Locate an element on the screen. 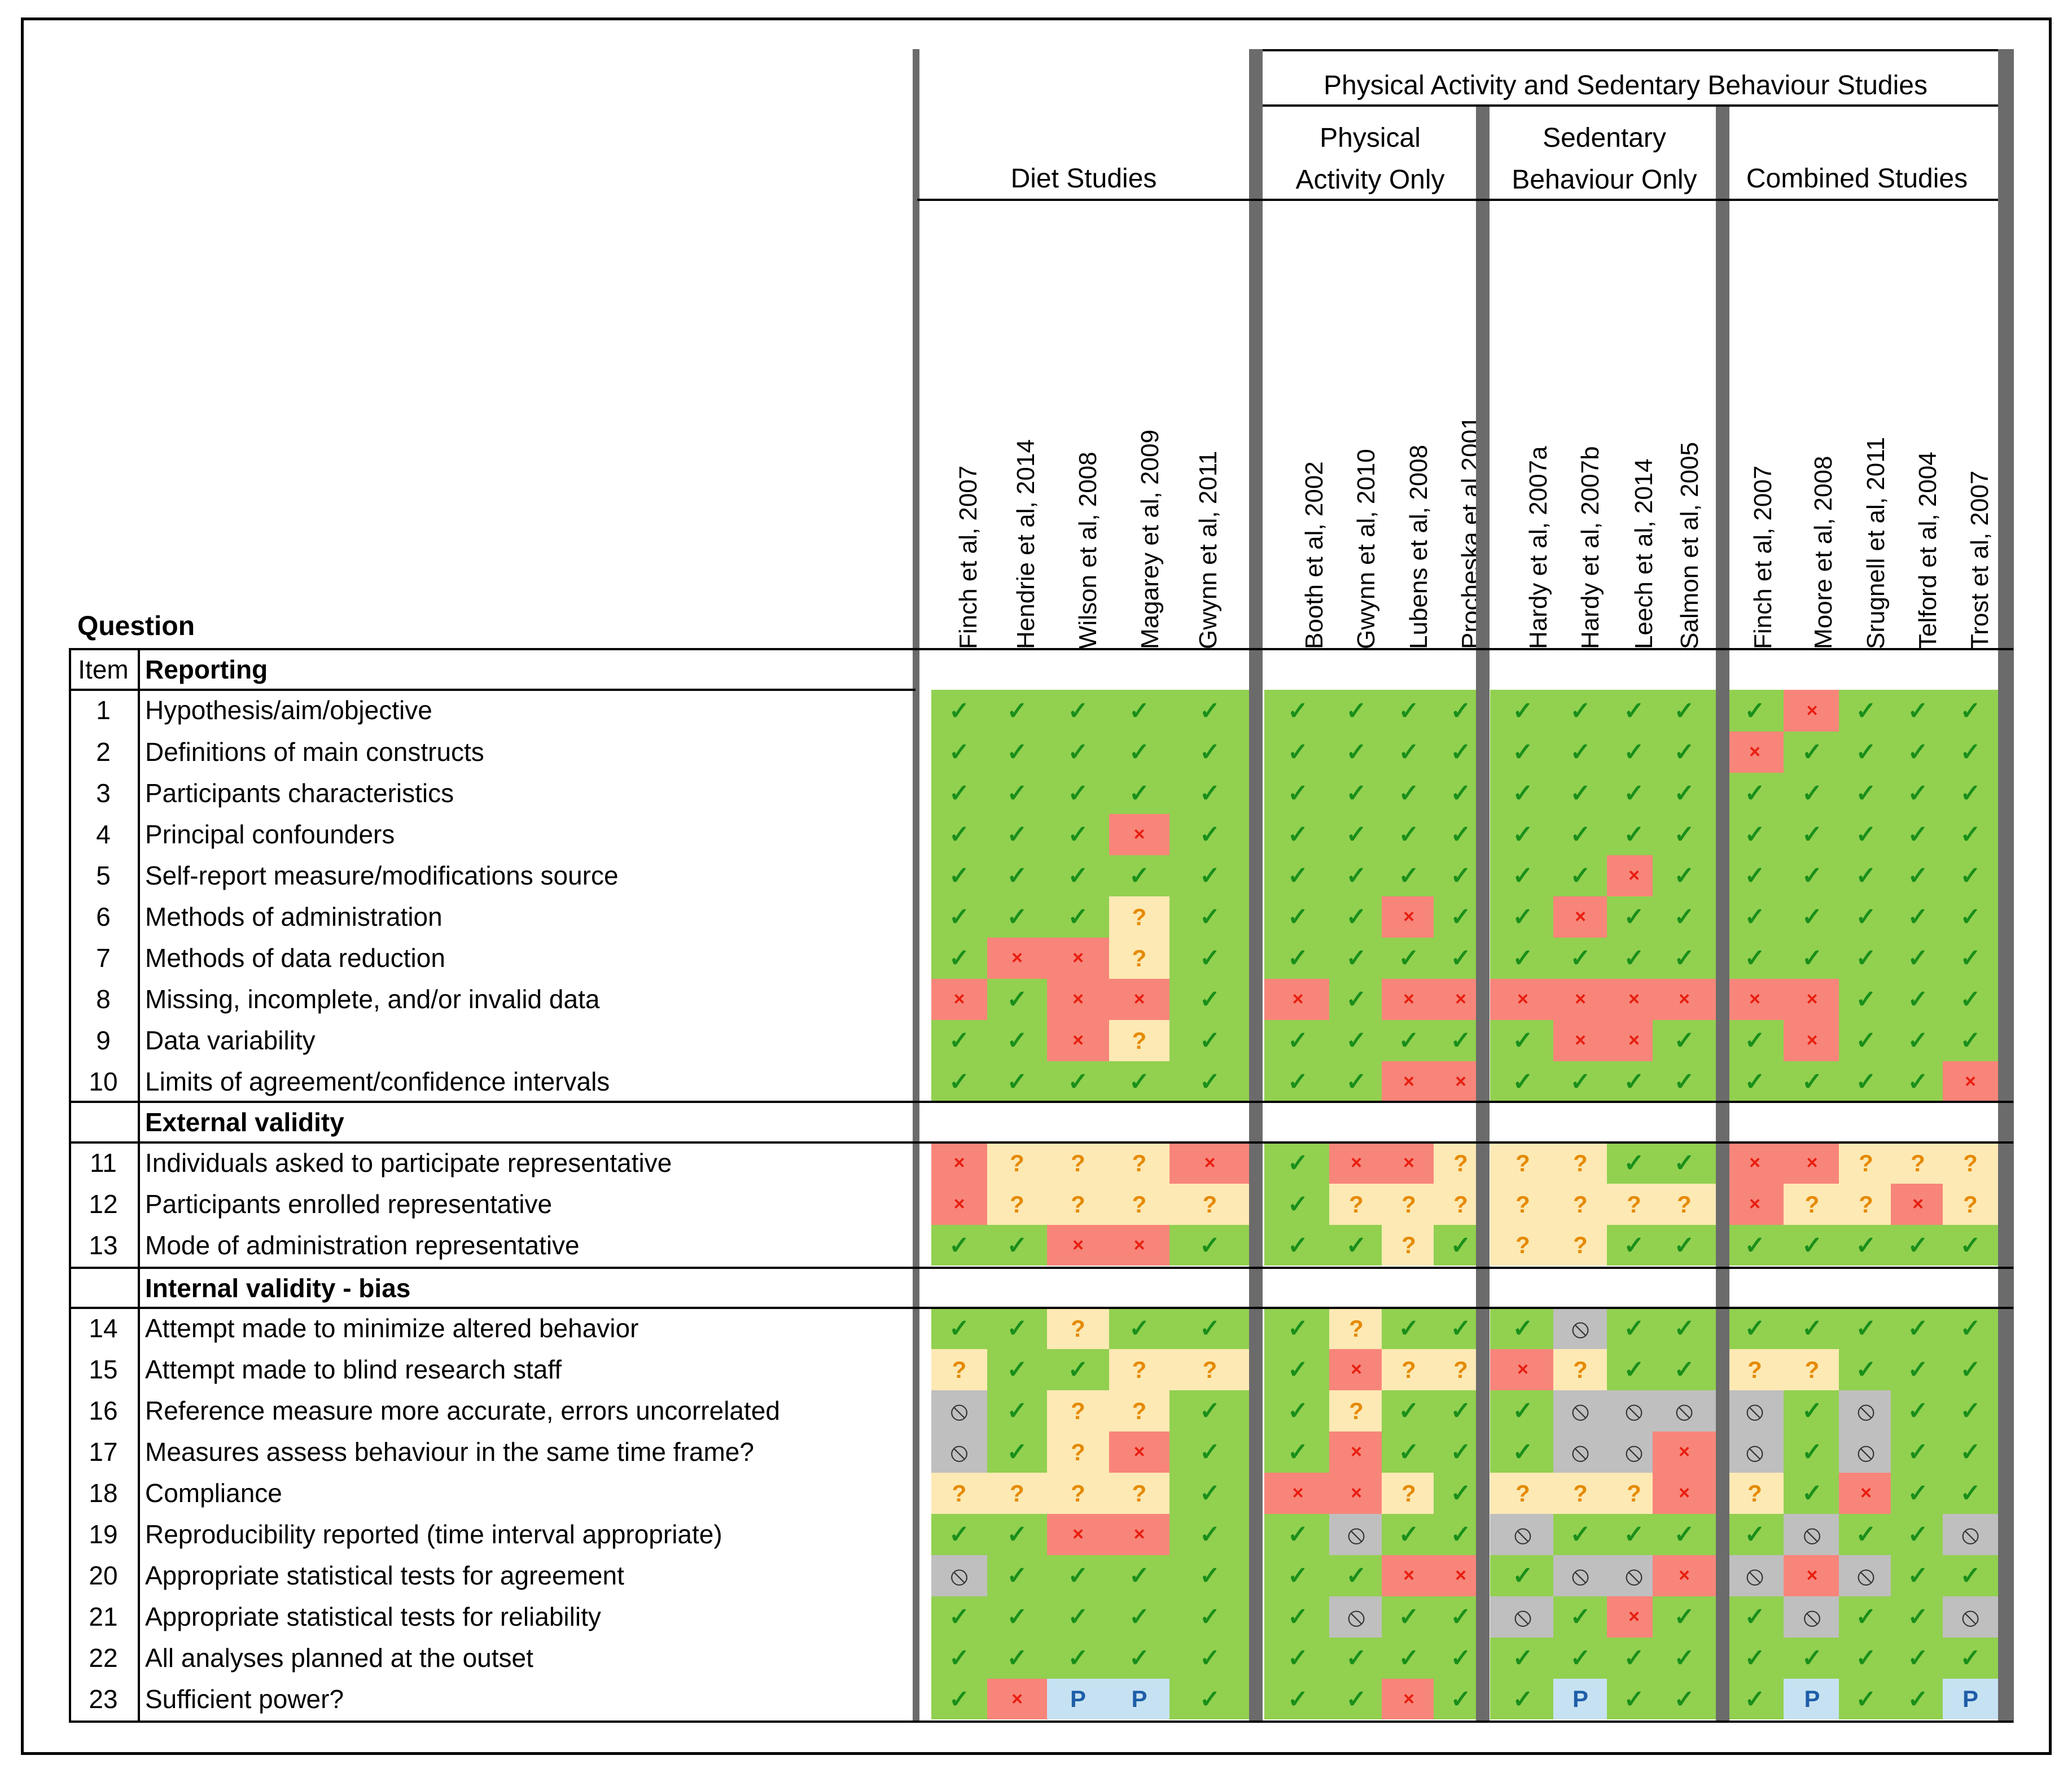  rating-cross-icon-r8-c8: × is located at coordinates (1409, 999).